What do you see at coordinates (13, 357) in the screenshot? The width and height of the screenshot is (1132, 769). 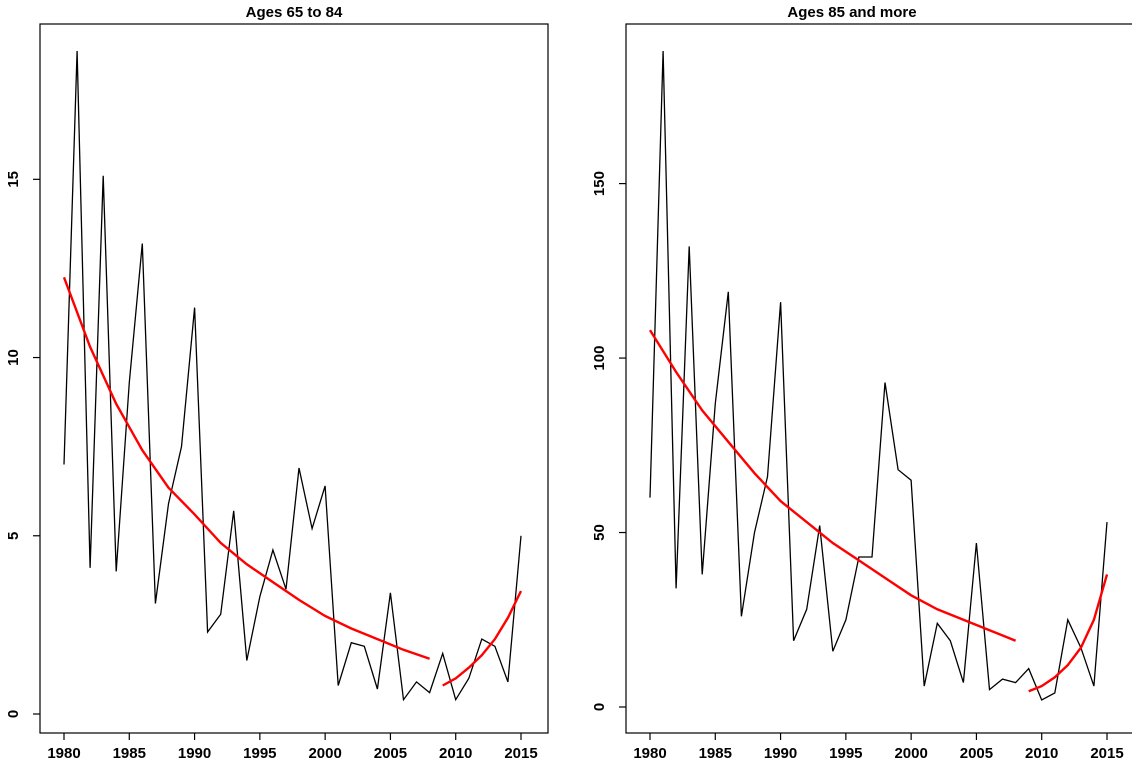 I see `y-tick-label: 10` at bounding box center [13, 357].